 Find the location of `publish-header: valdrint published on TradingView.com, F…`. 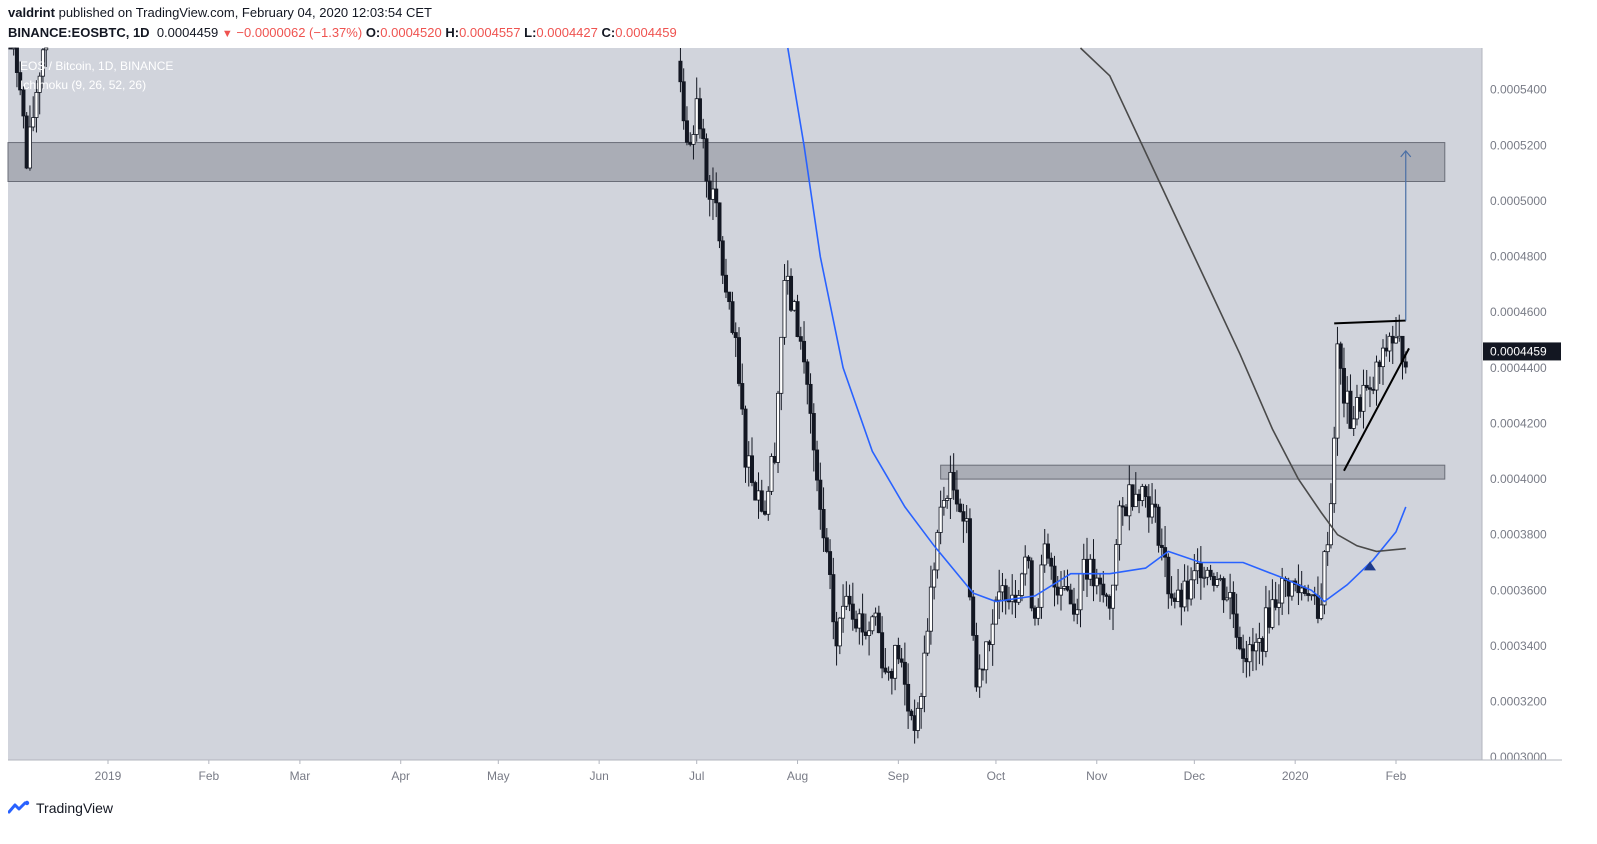

publish-header: valdrint published on TradingView.com, F… is located at coordinates (220, 12).